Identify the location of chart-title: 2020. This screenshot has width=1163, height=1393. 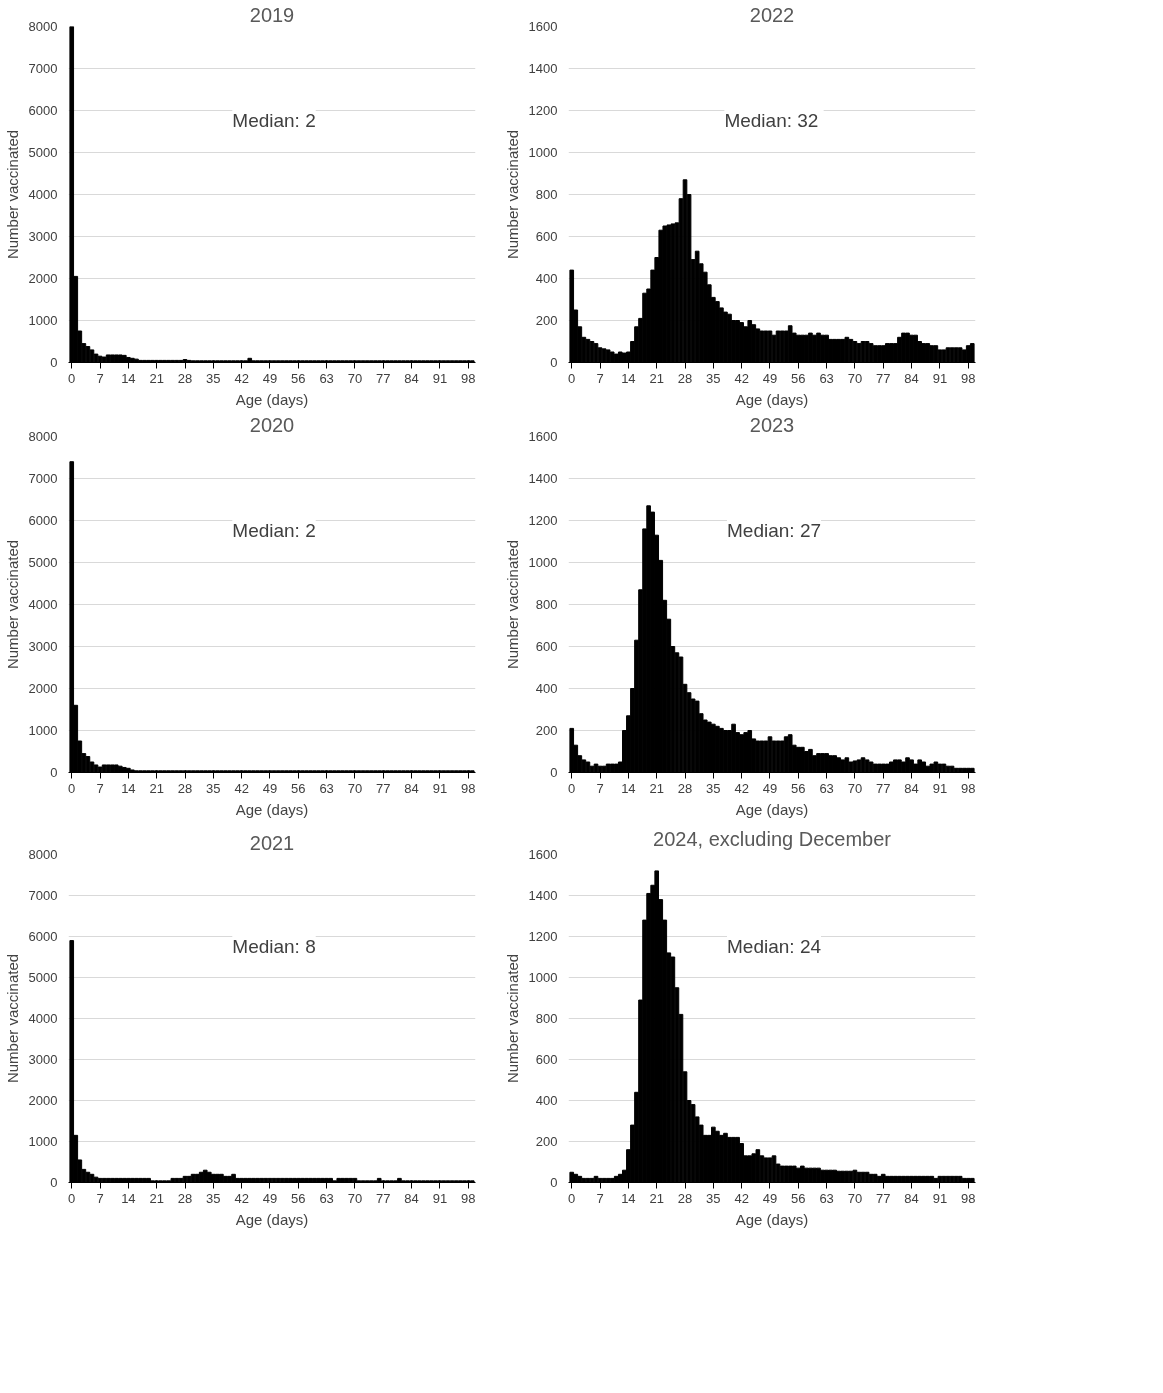
(272, 424).